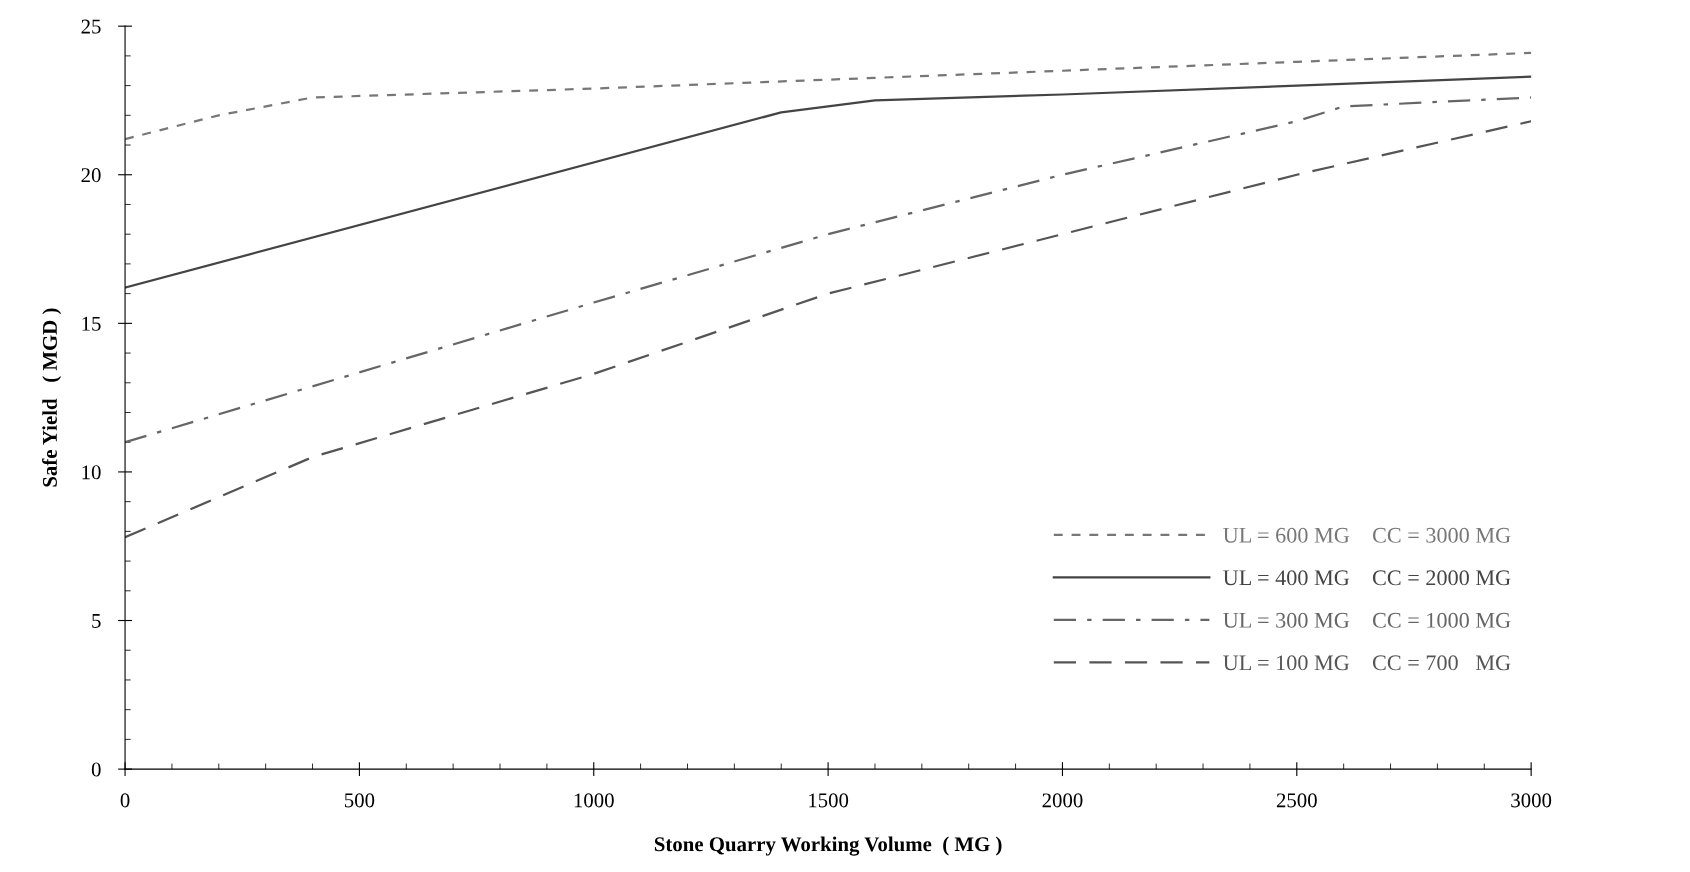 The image size is (1690, 872). Describe the element at coordinates (828, 846) in the screenshot. I see `x-axis-title: Stone Quarry Working Volume ( MG )` at that location.